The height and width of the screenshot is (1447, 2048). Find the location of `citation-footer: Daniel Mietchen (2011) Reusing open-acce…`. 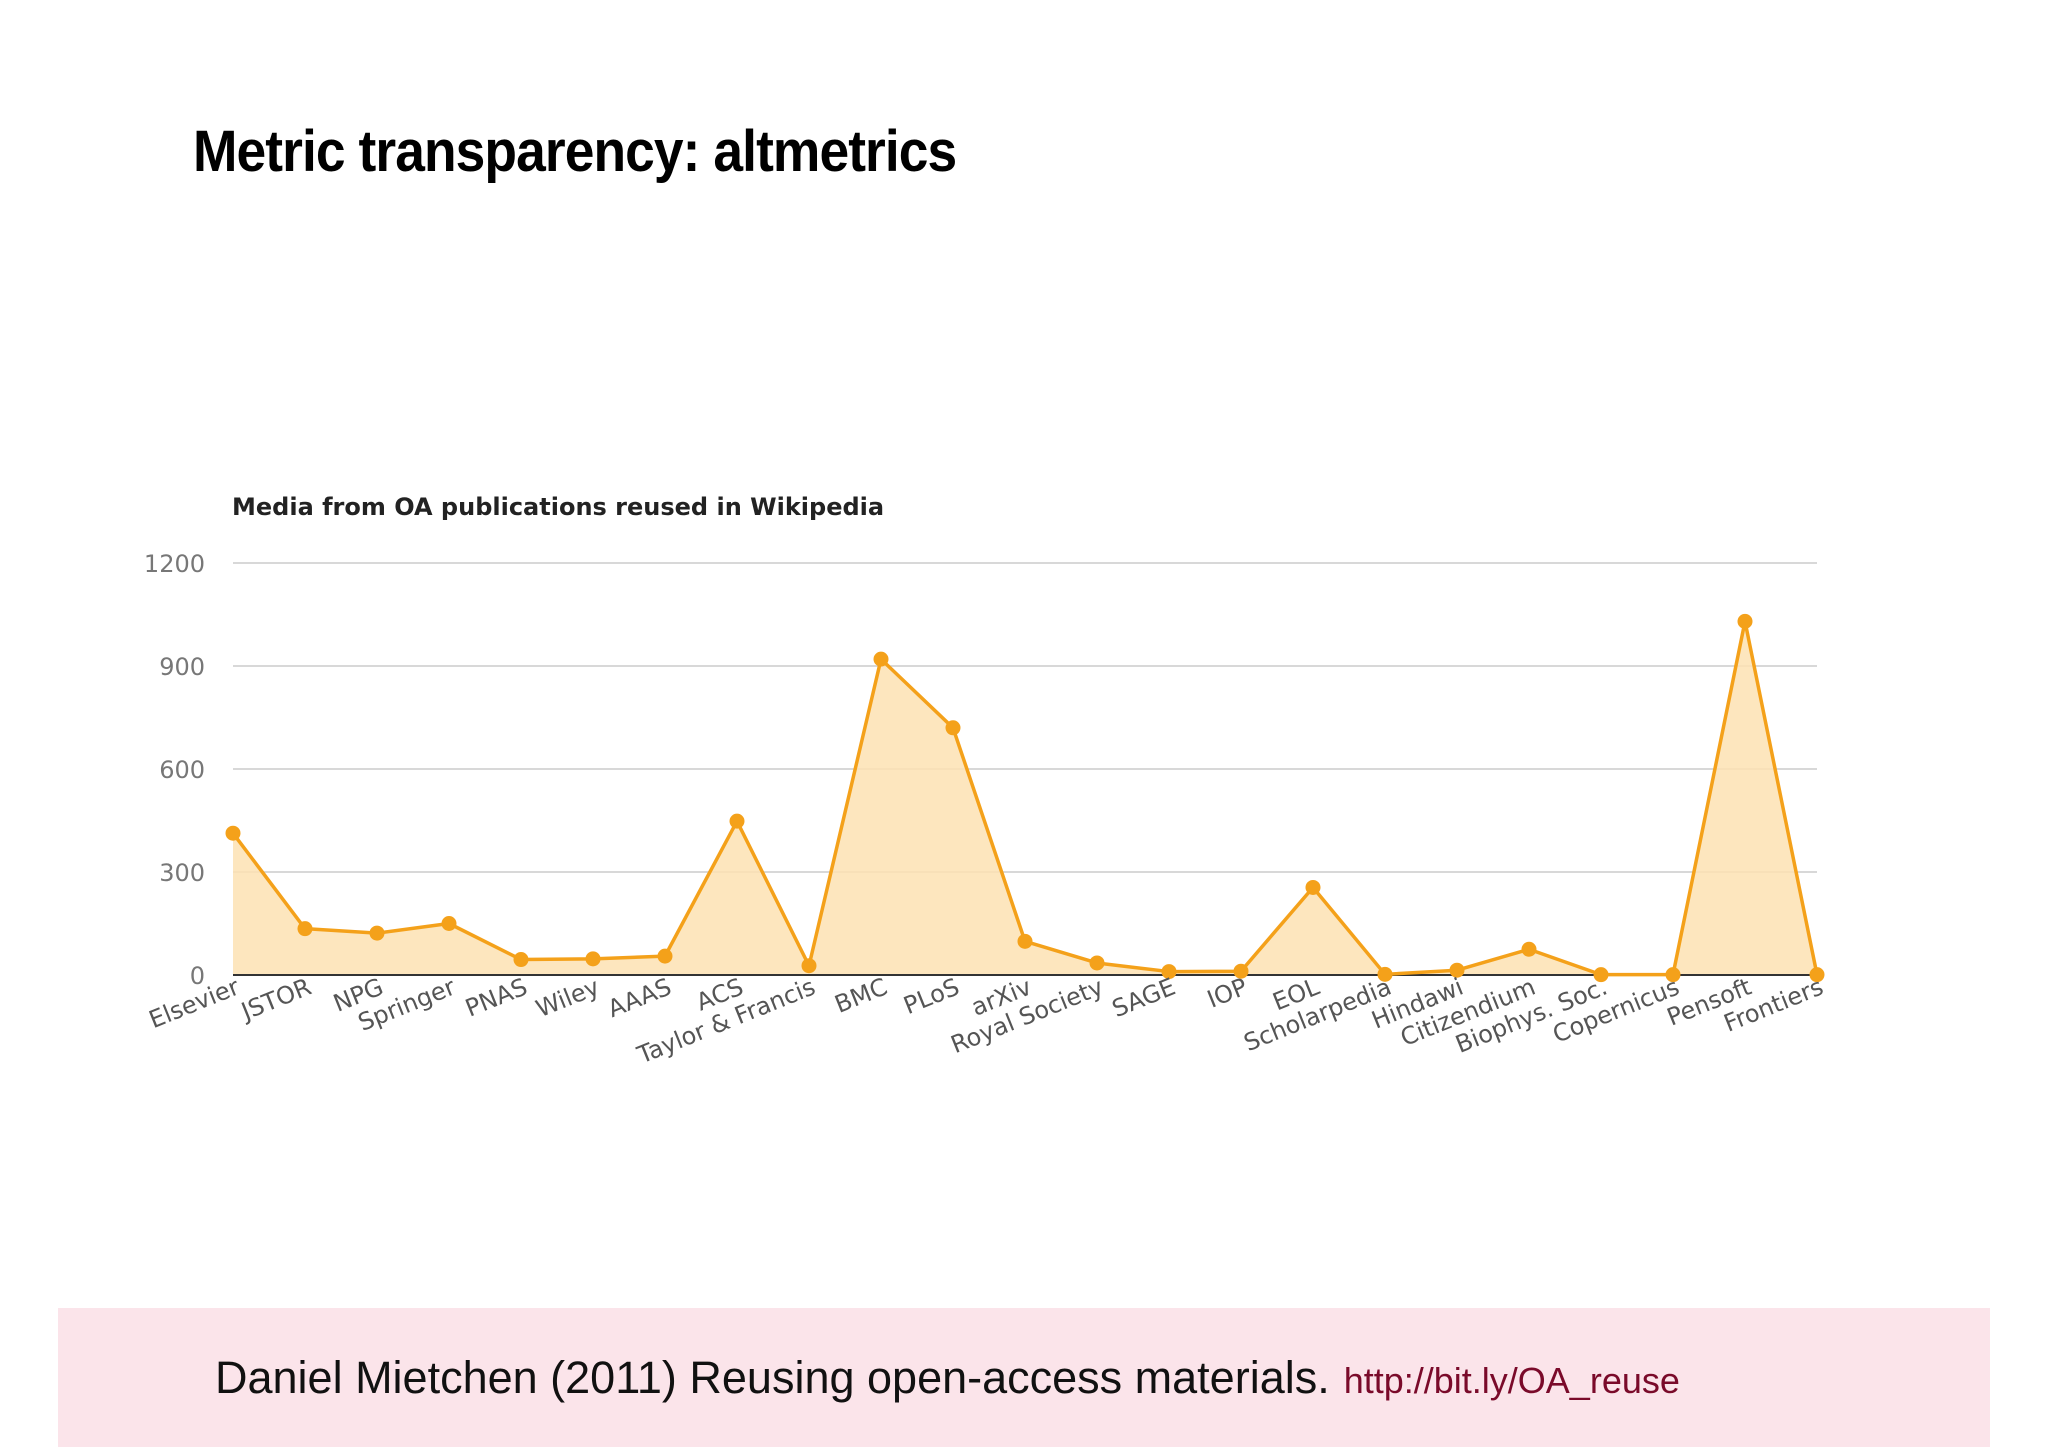

citation-footer: Daniel Mietchen (2011) Reusing open-acce… is located at coordinates (1024, 1377).